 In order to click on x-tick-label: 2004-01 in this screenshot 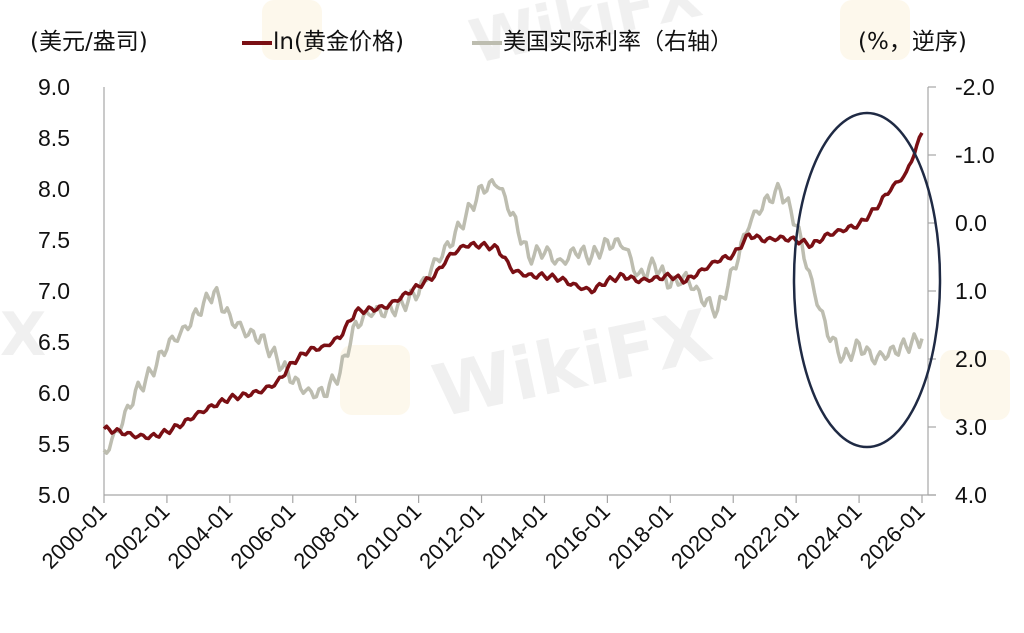, I will do `click(200, 536)`.